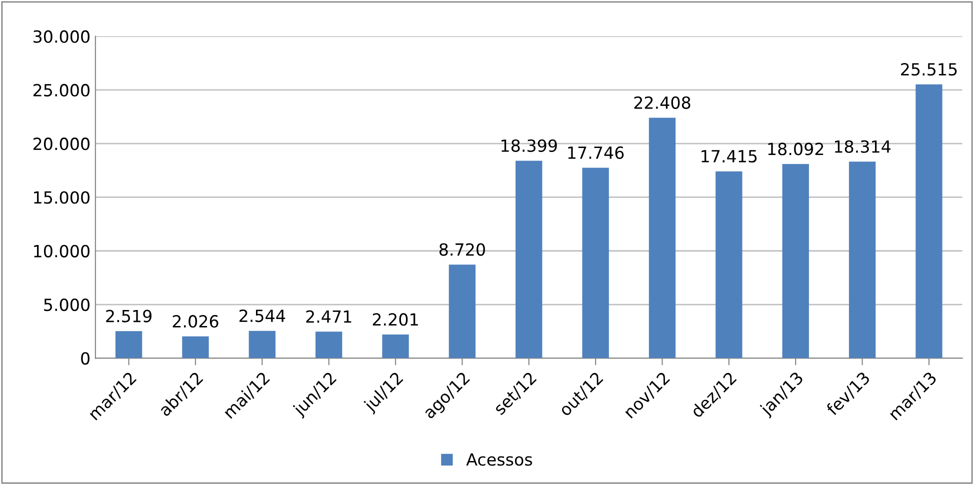  What do you see at coordinates (61, 144) in the screenshot?
I see `y-tick-label: 20.000` at bounding box center [61, 144].